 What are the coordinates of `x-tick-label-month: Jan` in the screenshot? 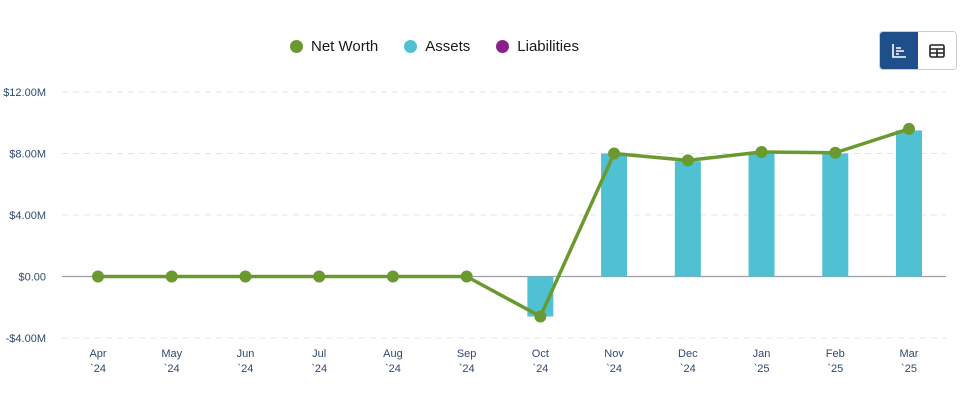 It's located at (762, 354).